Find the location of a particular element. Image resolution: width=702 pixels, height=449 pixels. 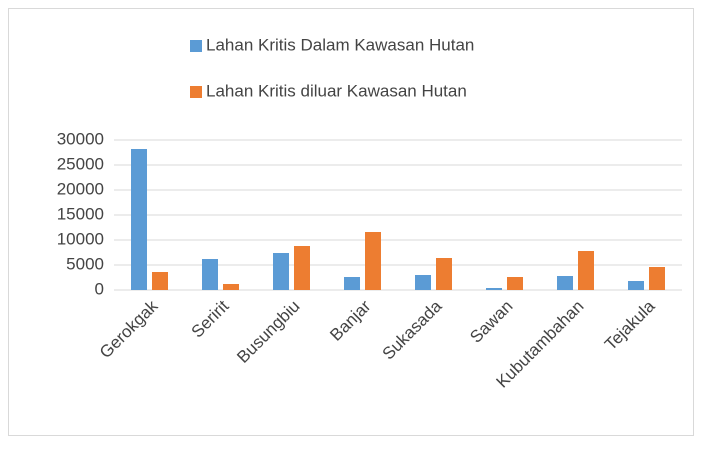

y-tick-label: 10000 is located at coordinates (80, 238).